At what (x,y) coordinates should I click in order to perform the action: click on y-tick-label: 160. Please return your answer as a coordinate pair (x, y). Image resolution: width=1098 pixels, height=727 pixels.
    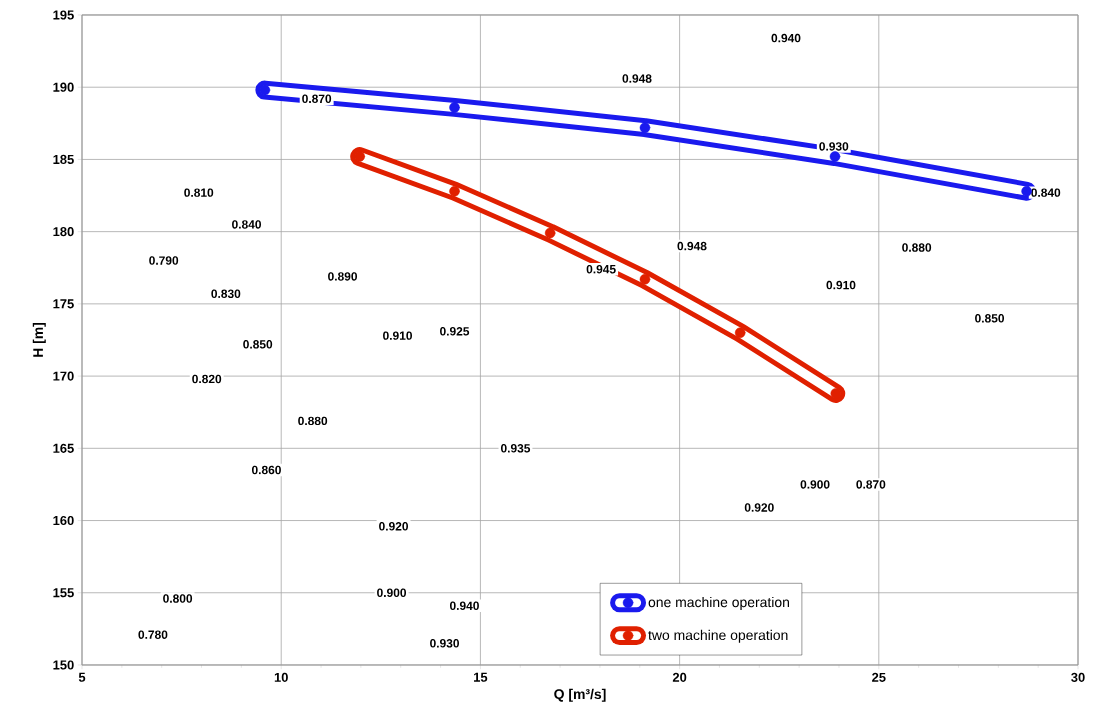
    Looking at the image, I should click on (63, 520).